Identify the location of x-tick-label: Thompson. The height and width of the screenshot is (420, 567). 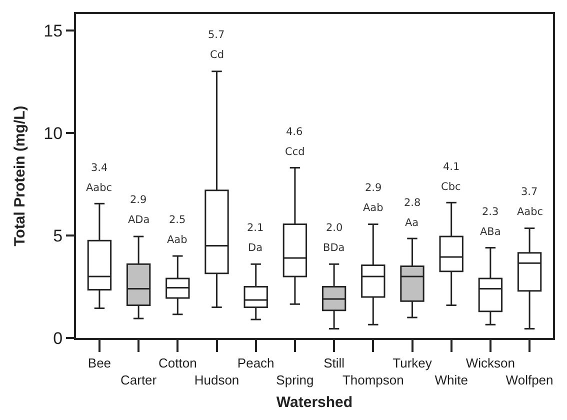
(373, 380).